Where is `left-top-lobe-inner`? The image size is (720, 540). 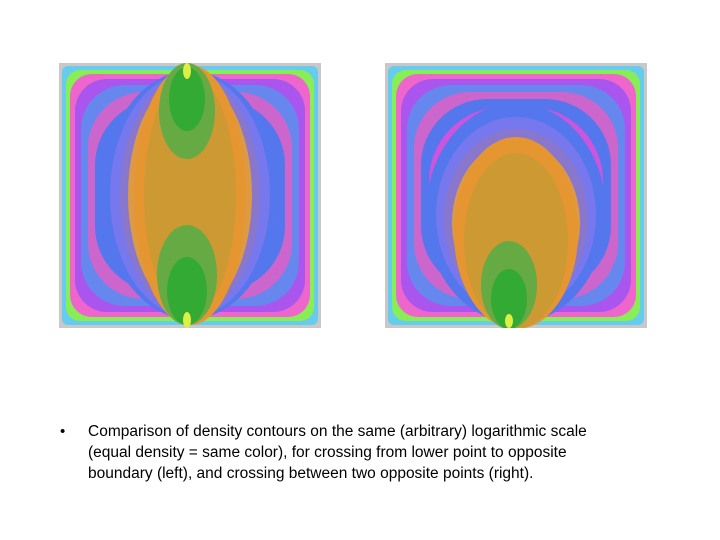
left-top-lobe-inner is located at coordinates (187, 99).